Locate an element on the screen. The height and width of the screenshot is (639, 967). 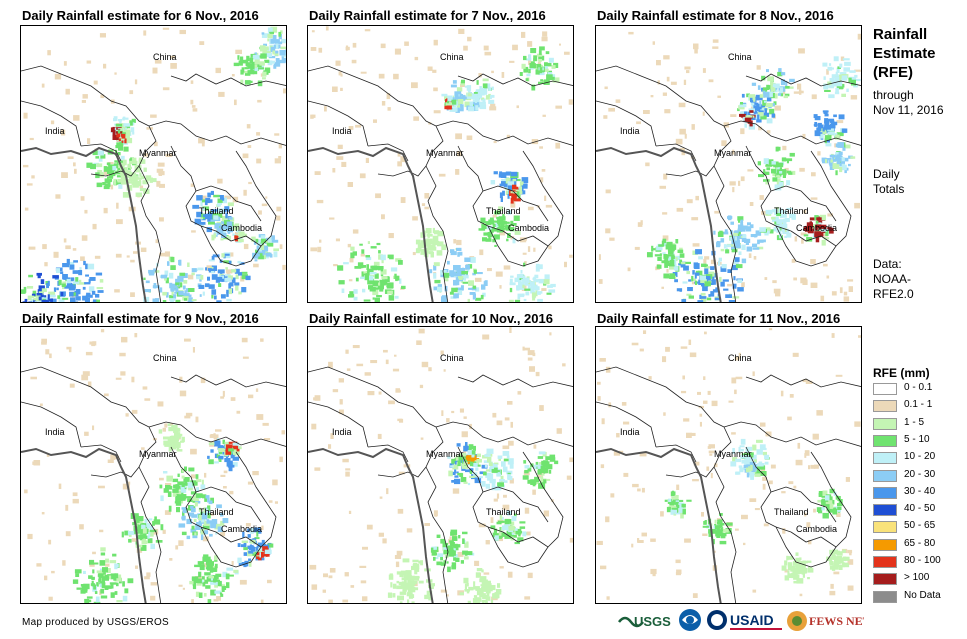
legend-heading-line1: Rainfall is located at coordinates (900, 34).